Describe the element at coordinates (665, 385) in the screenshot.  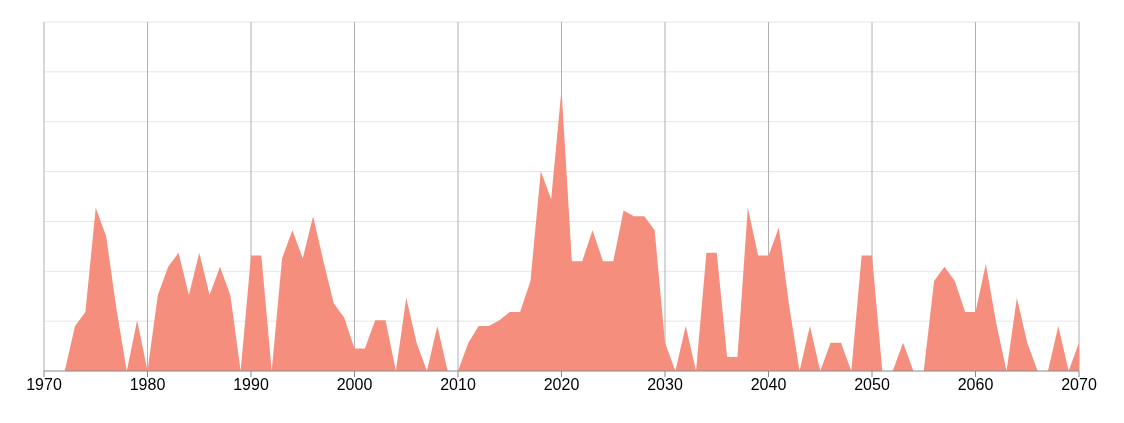
I see `x-tick-label: 2030` at that location.